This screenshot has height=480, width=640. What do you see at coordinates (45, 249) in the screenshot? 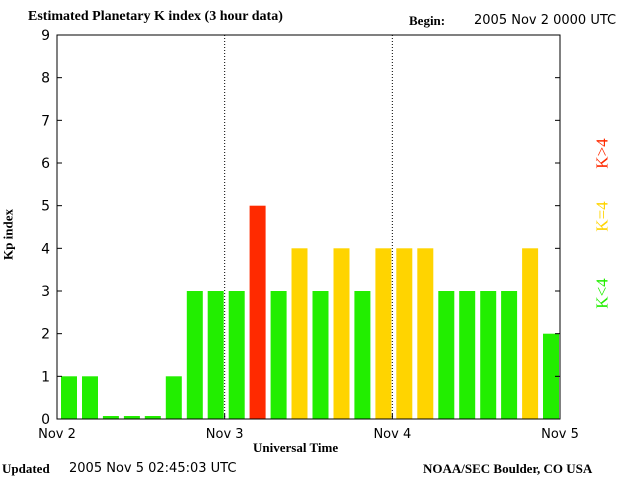
I see `y-tick-label: 4` at bounding box center [45, 249].